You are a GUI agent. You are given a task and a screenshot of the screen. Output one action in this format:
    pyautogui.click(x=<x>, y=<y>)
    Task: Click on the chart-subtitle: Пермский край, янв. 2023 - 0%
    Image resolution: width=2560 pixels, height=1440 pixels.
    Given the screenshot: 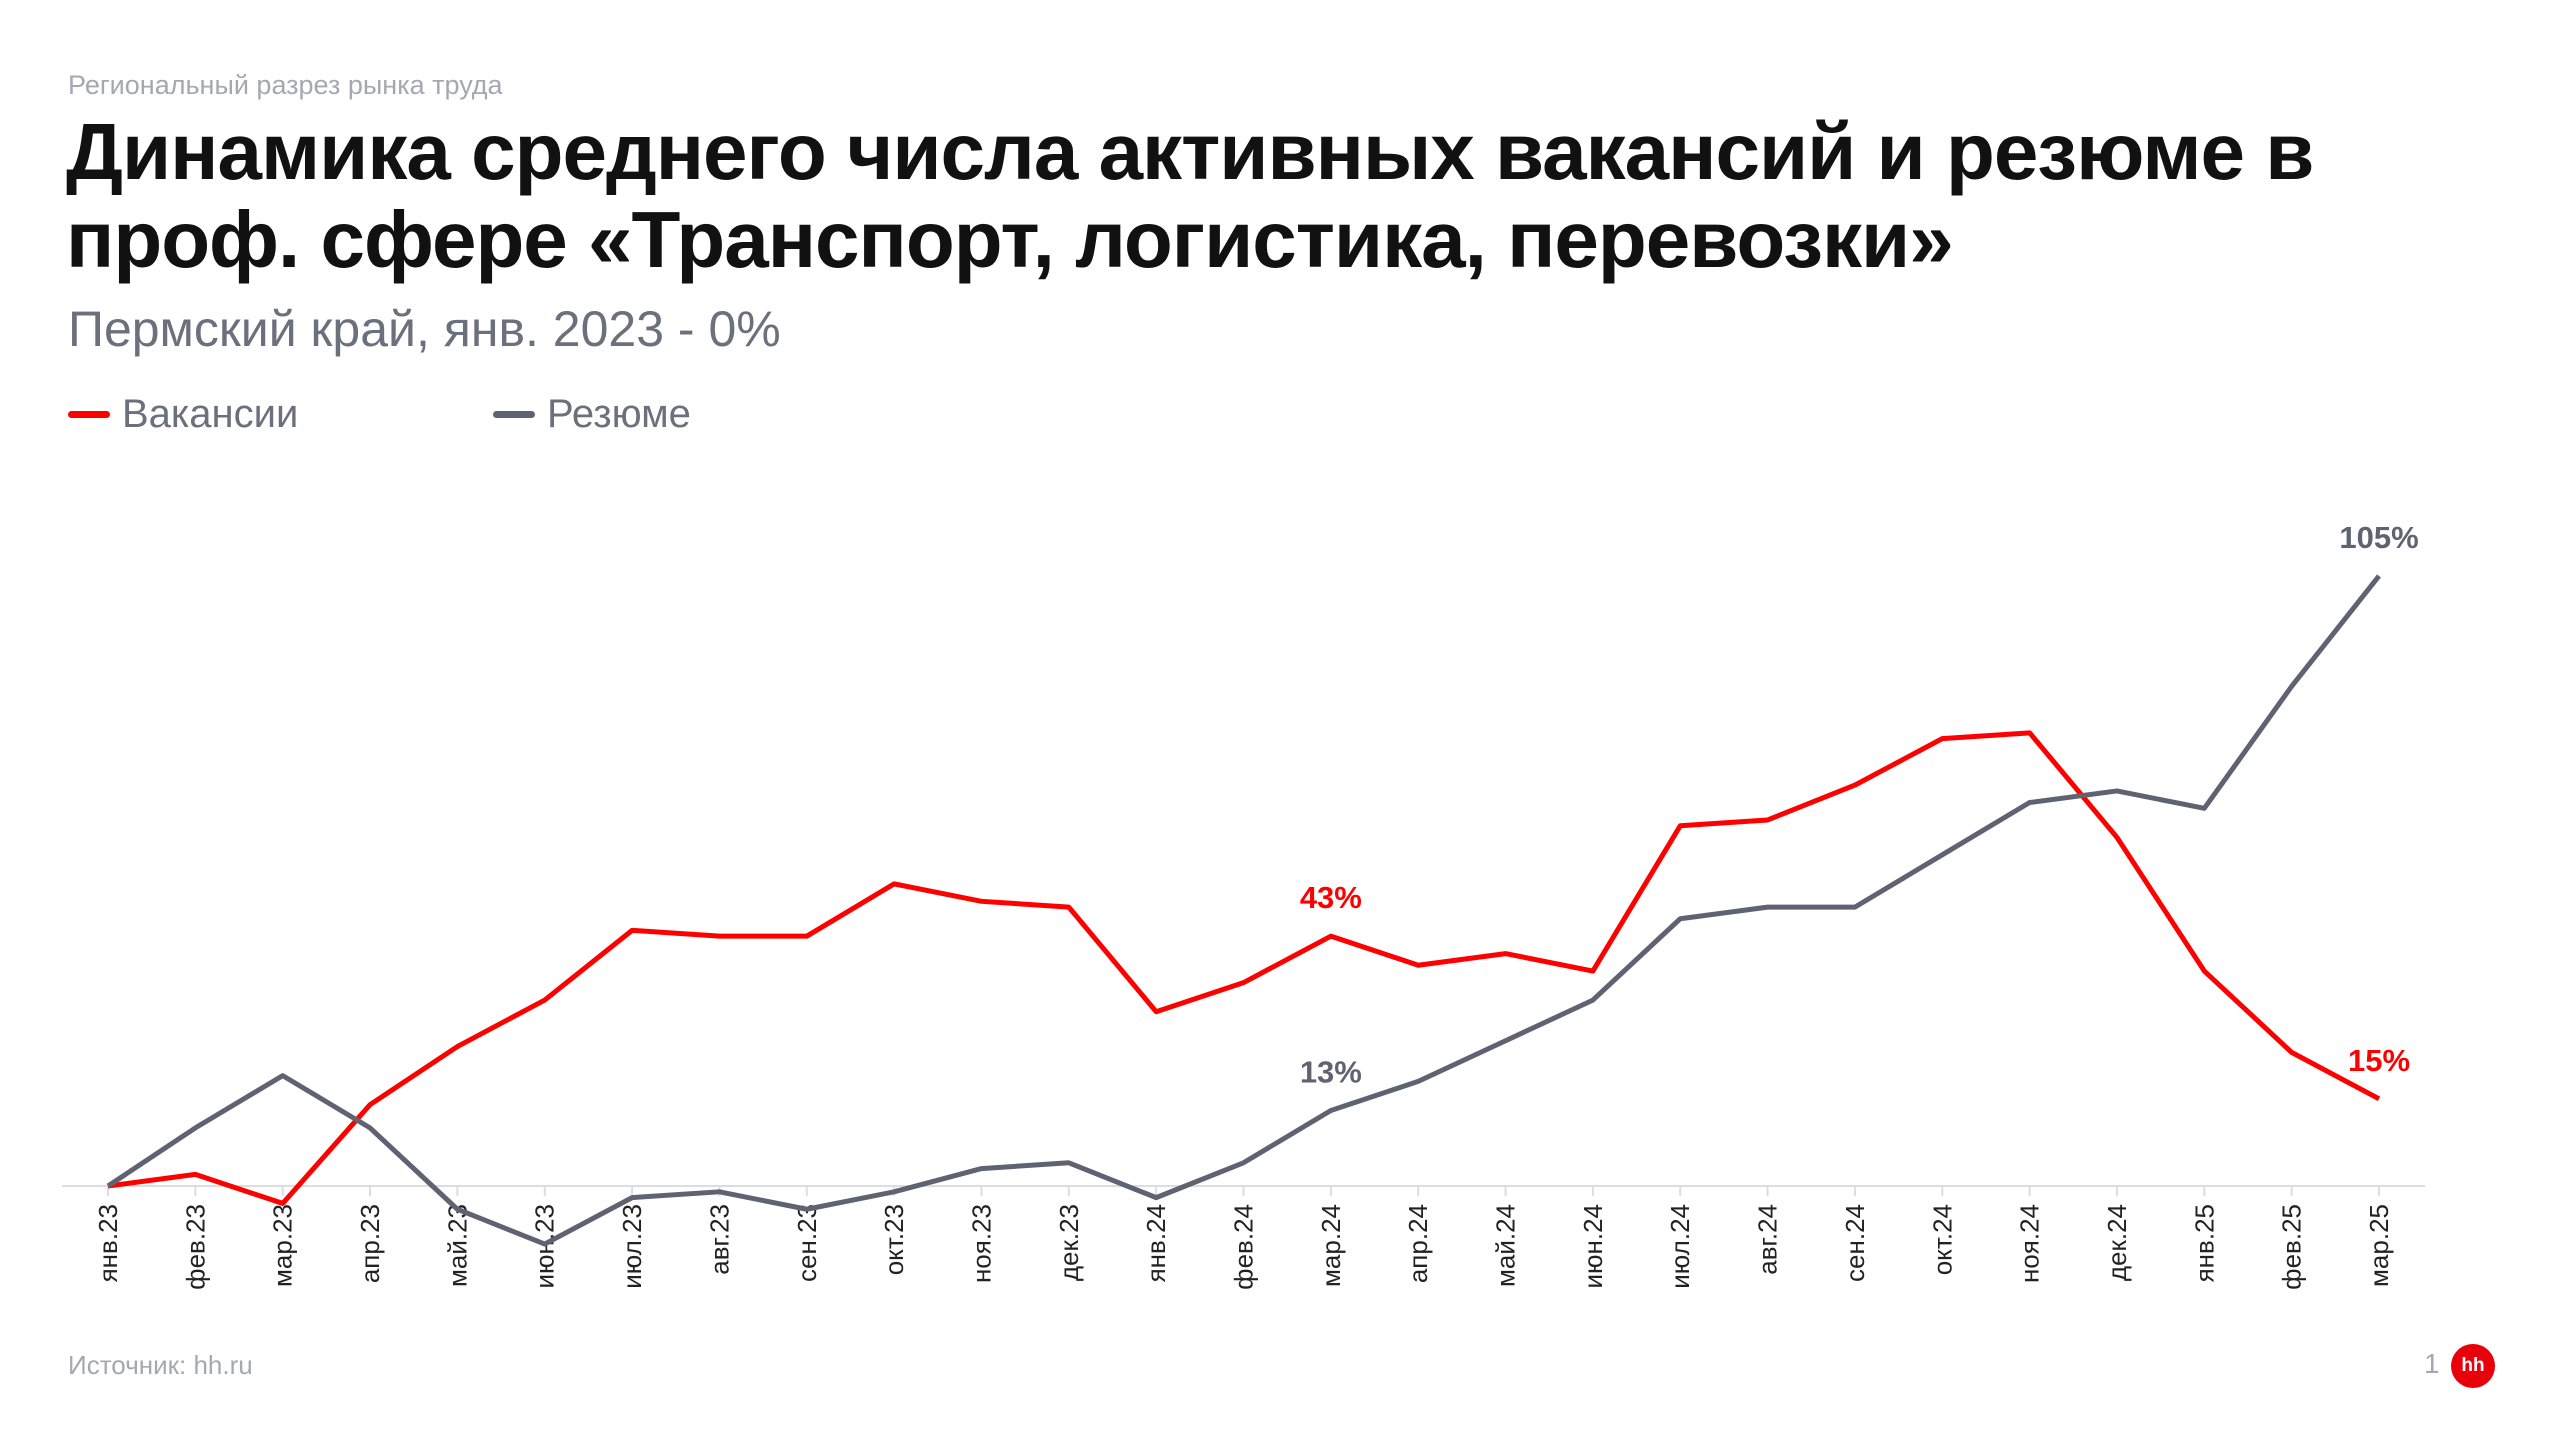 What is the action you would take?
    pyautogui.click(x=424, y=329)
    